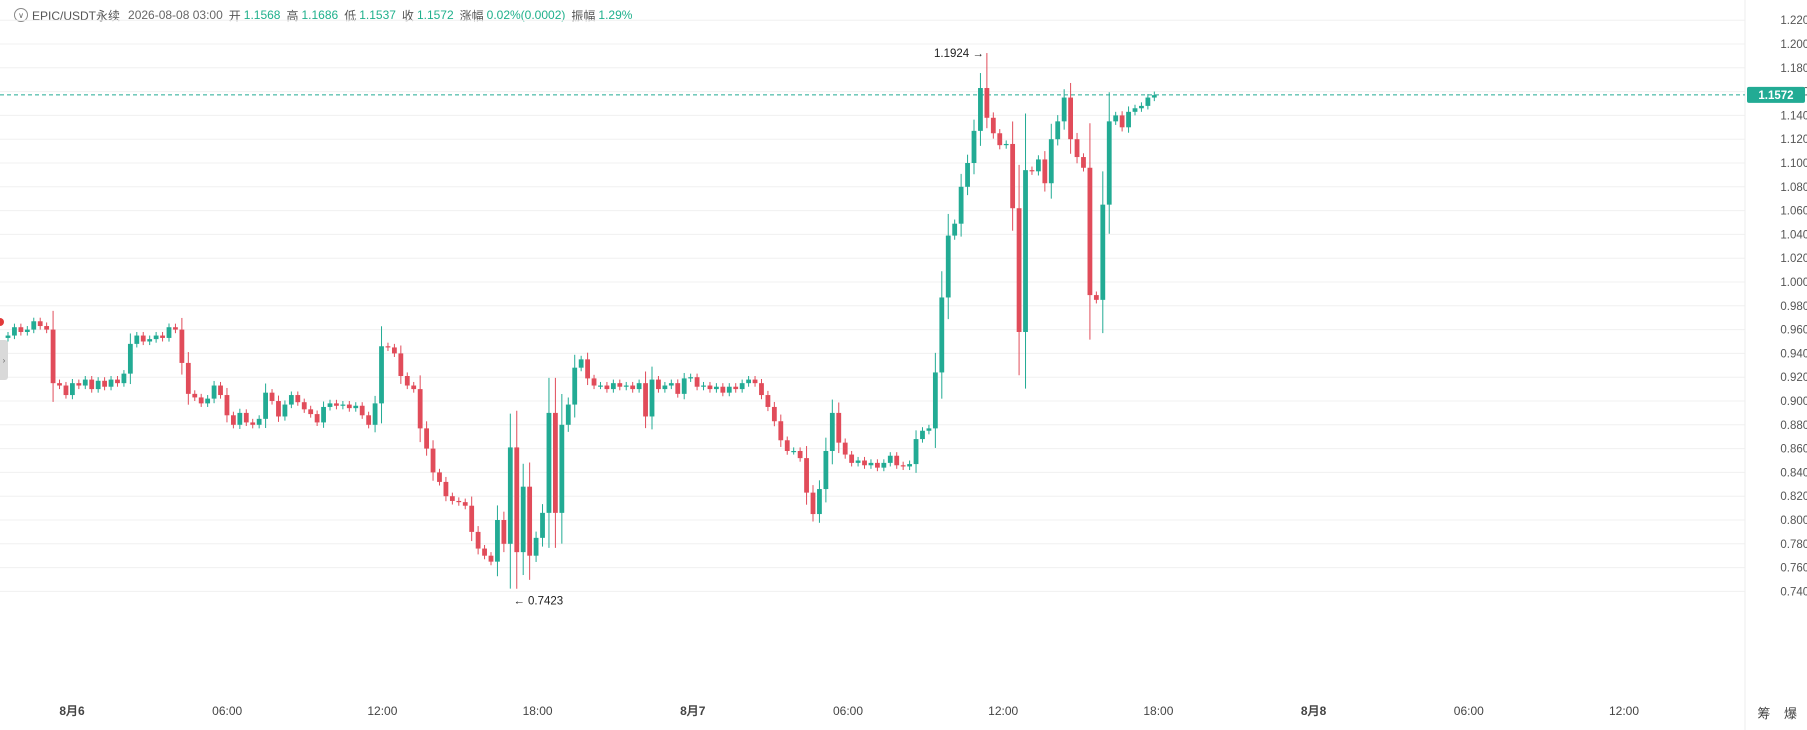 Image resolution: width=1807 pixels, height=730 pixels. What do you see at coordinates (1793, 140) in the screenshot?
I see `y-tick-label: 1.1200` at bounding box center [1793, 140].